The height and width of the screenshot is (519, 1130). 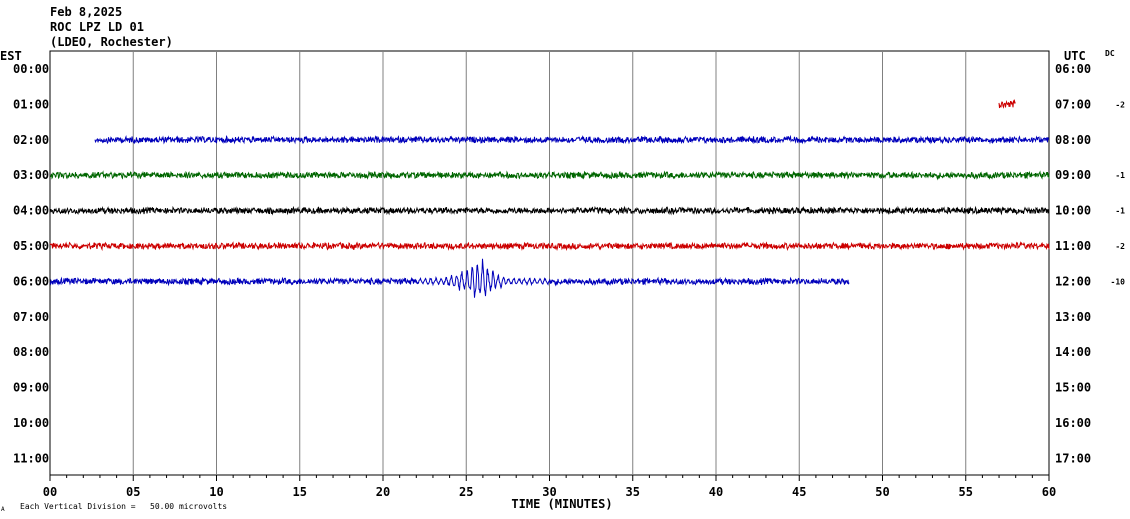 I want to click on x-tick-label: 40, so click(x=716, y=492).